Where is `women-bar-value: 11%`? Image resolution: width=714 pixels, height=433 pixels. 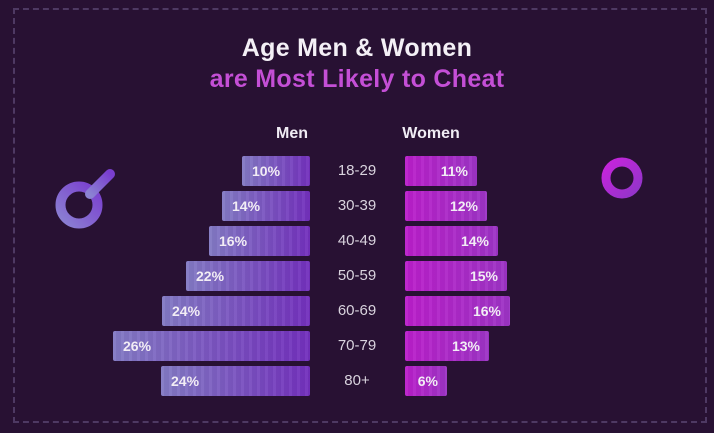 women-bar-value: 11% is located at coordinates (454, 171).